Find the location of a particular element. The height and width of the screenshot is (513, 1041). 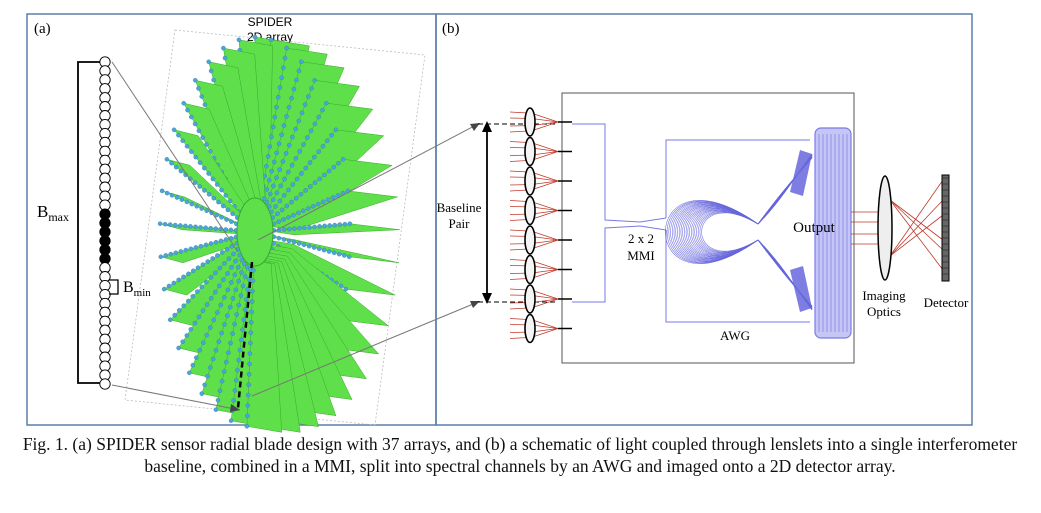

awg-lower-taper is located at coordinates (801, 289).